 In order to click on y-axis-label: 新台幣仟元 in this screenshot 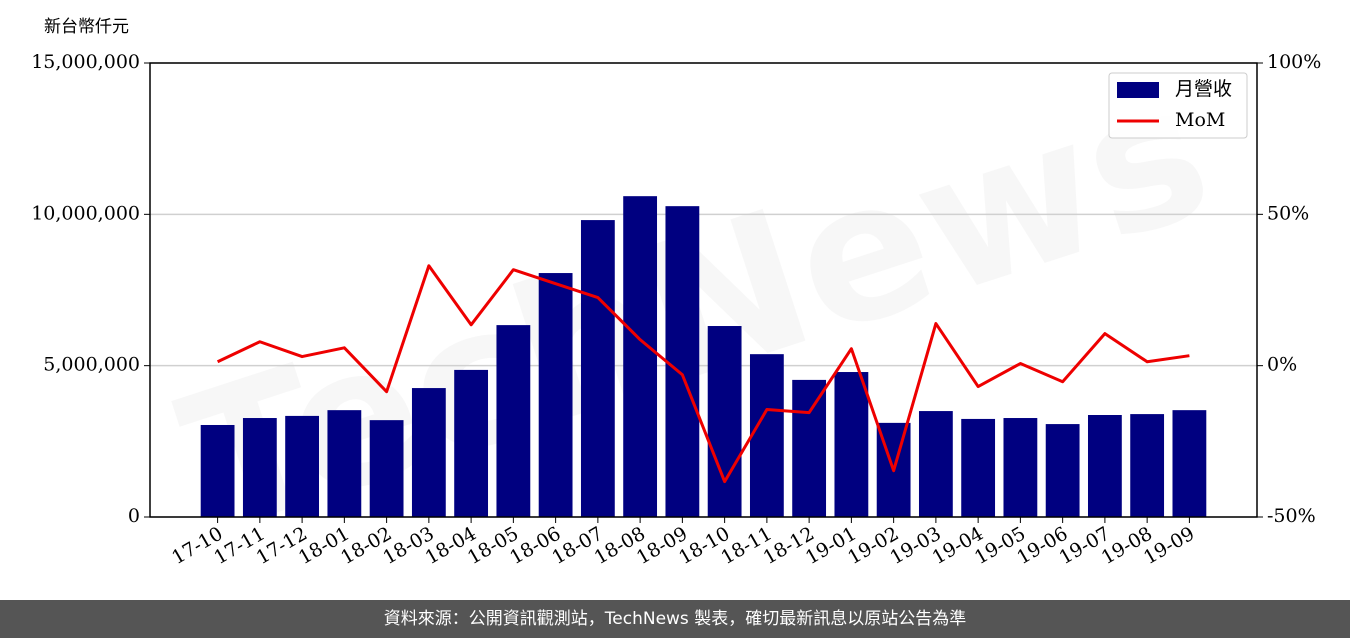, I will do `click(86, 27)`.